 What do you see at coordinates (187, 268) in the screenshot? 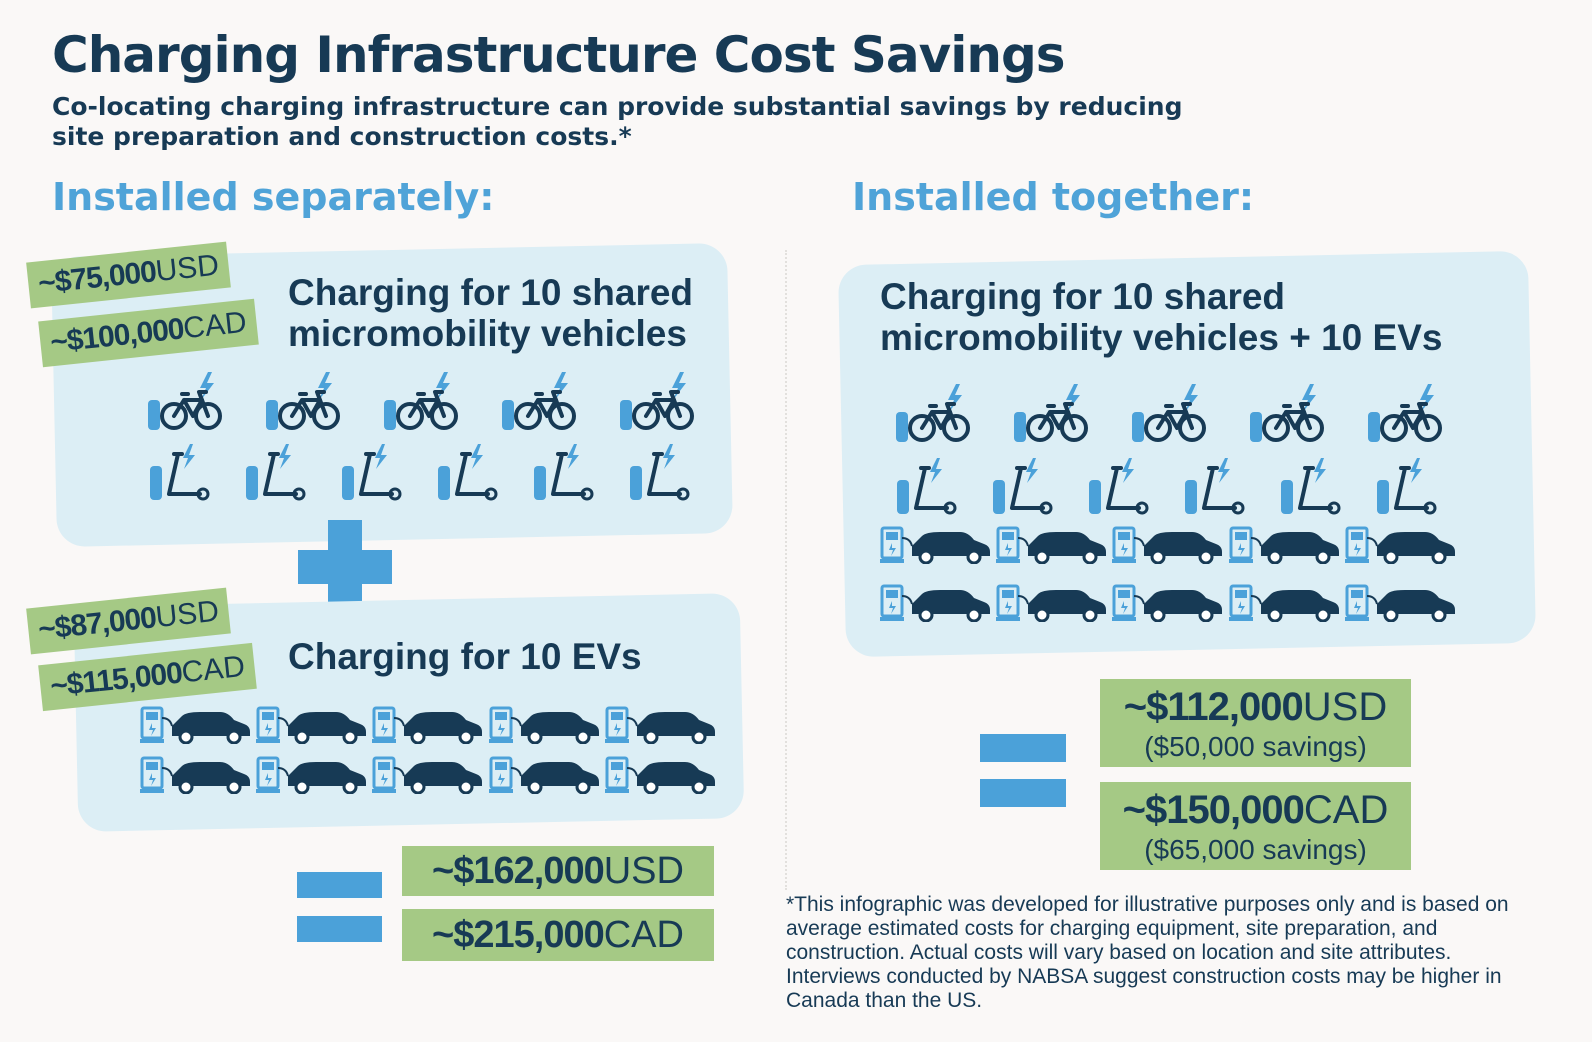
I see `micromobility-usd-unit: USD` at bounding box center [187, 268].